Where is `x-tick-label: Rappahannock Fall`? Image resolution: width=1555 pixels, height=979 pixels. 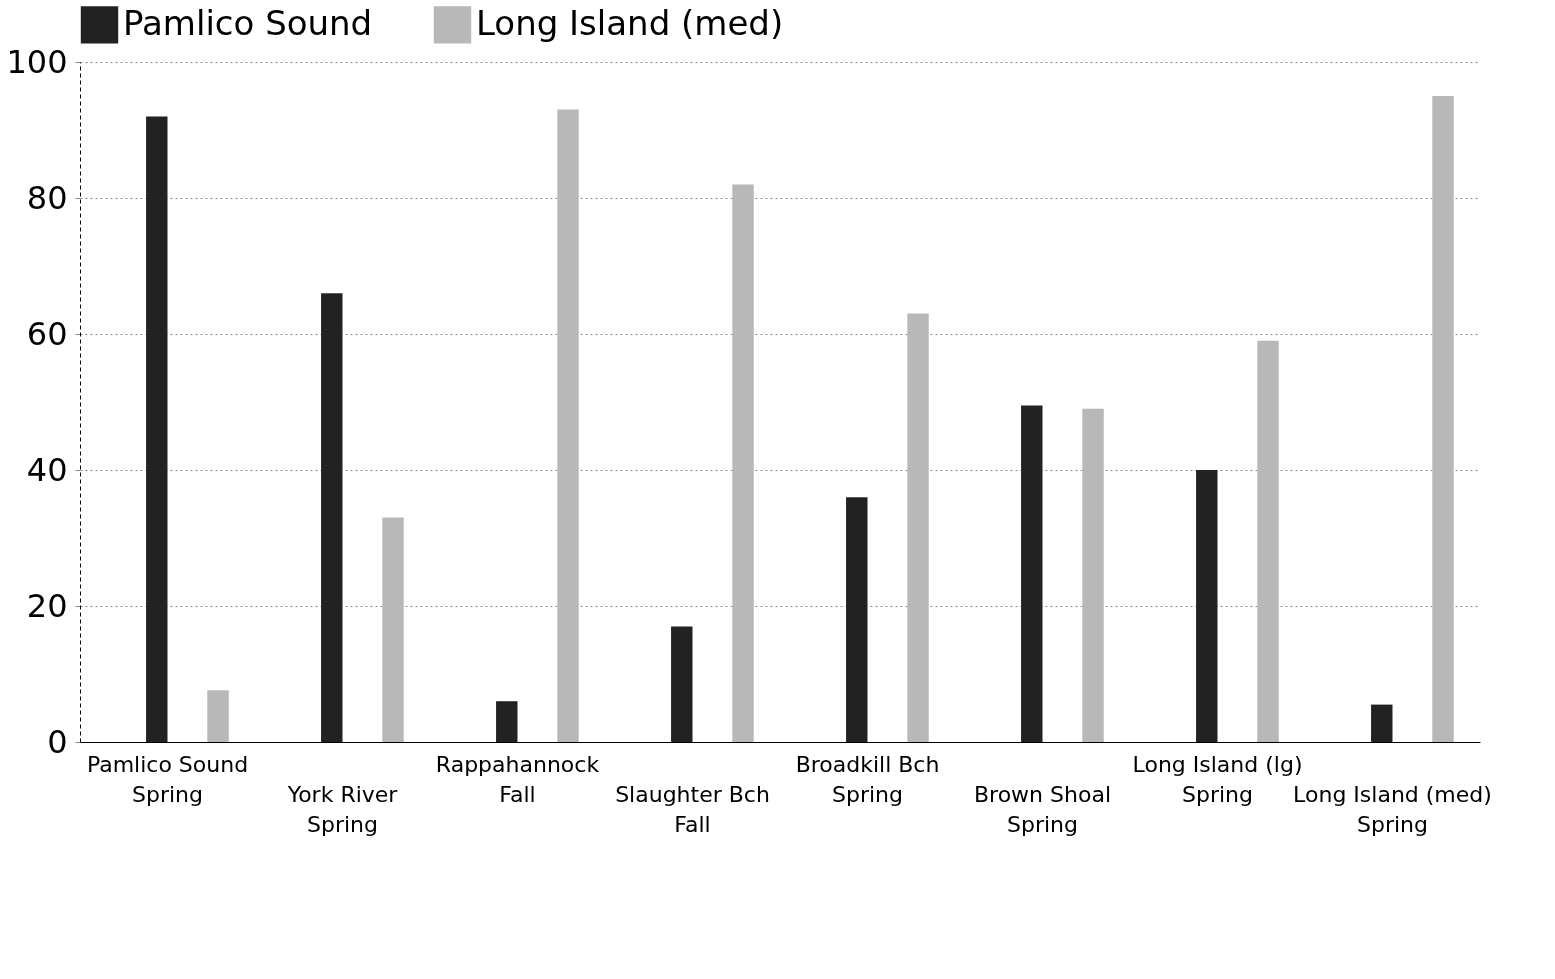 x-tick-label: Rappahannock Fall is located at coordinates (517, 779).